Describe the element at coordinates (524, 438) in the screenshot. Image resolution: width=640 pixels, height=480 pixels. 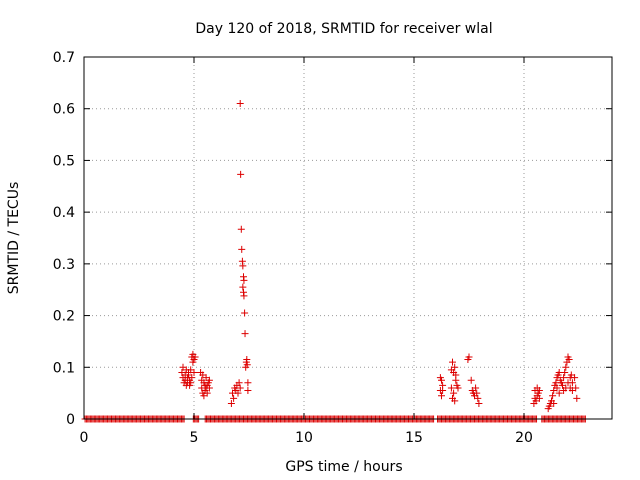
I see `x-tick-label: 20` at that location.